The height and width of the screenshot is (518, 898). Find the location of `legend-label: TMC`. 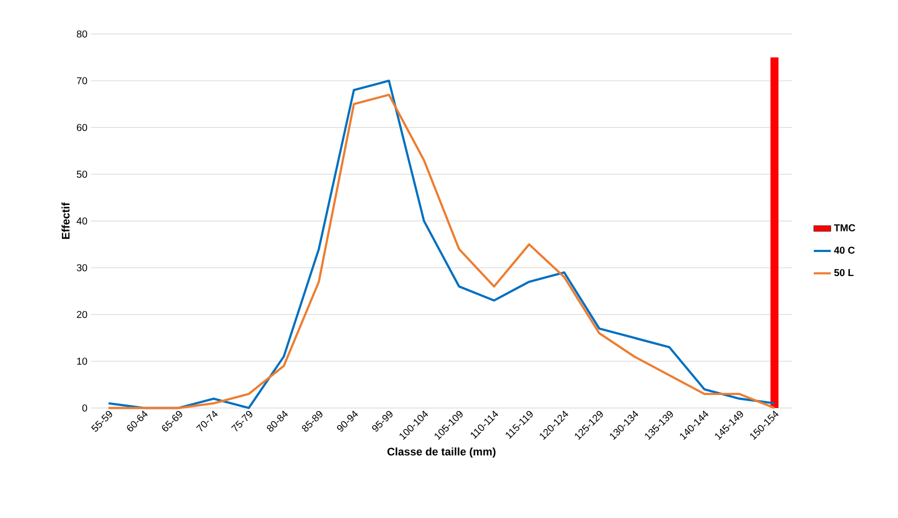

legend-label: TMC is located at coordinates (845, 228).